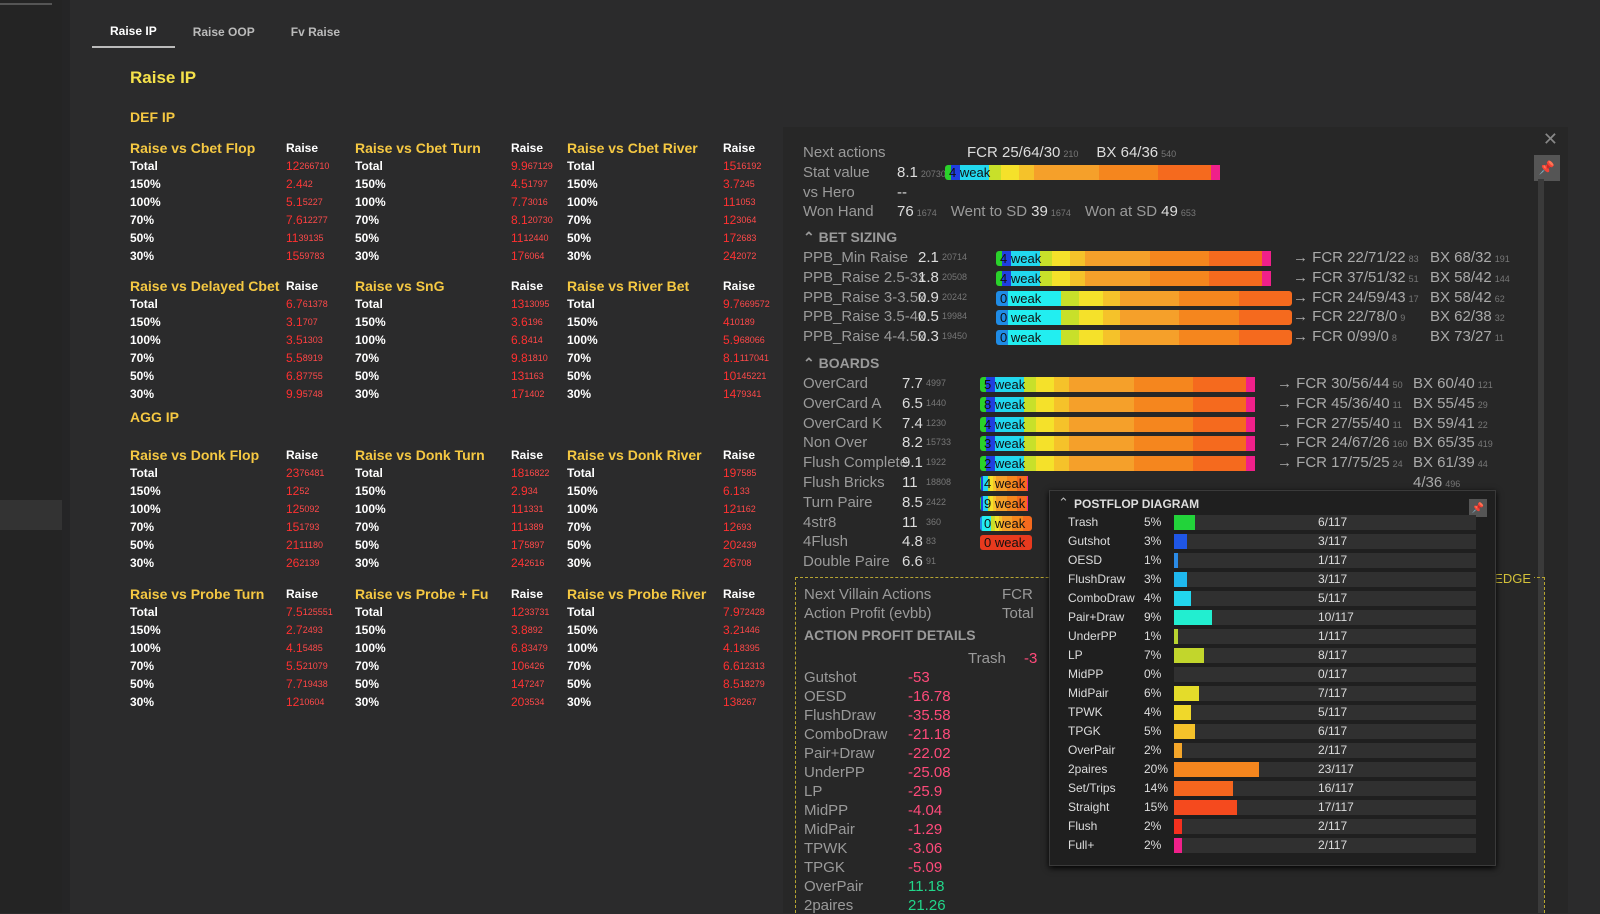  I want to click on row-sample-count: 708, so click(744, 563).